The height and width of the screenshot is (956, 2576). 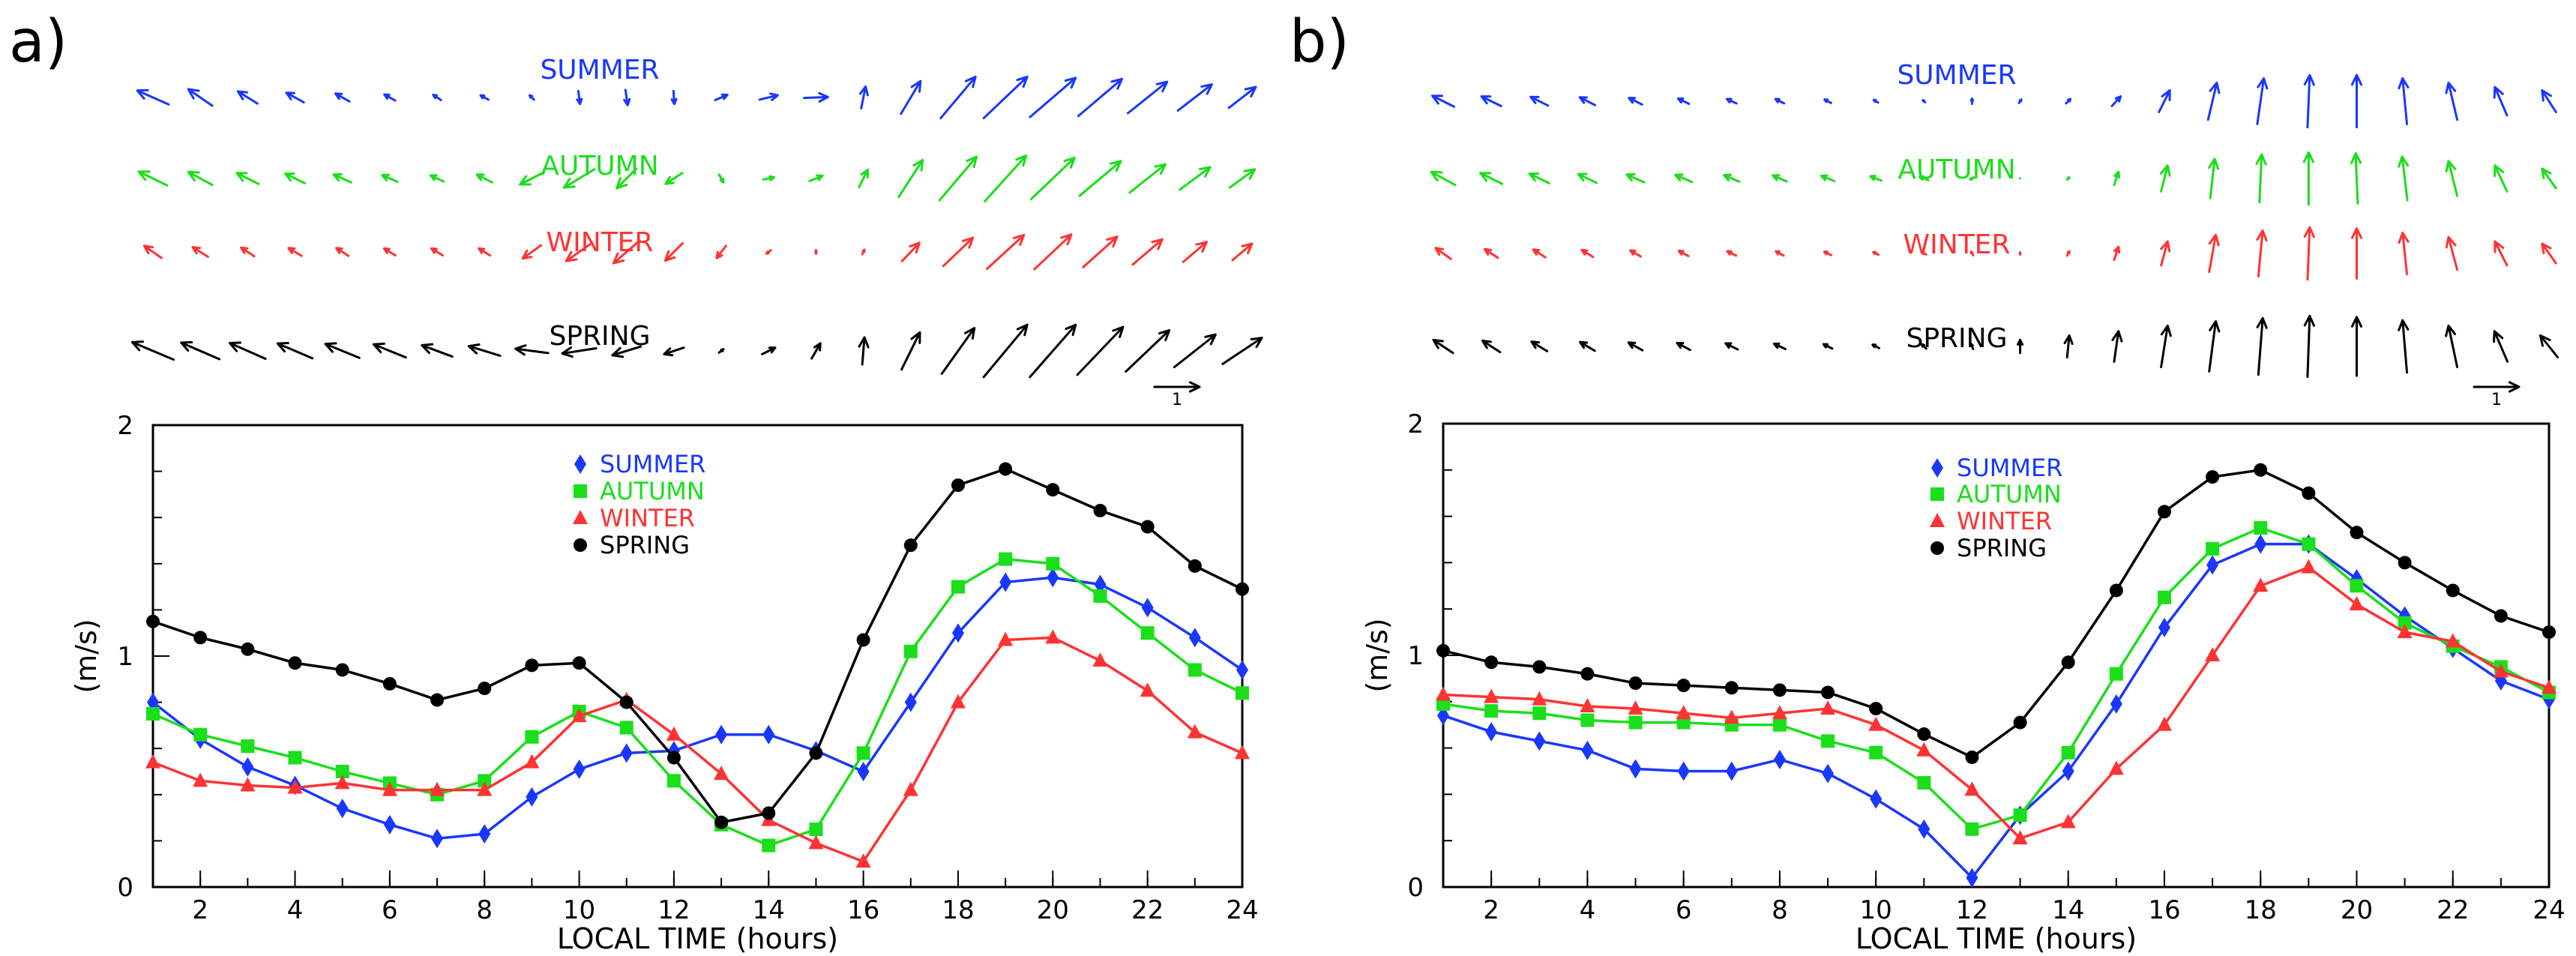 I want to click on x-tick-label: 14, so click(x=769, y=910).